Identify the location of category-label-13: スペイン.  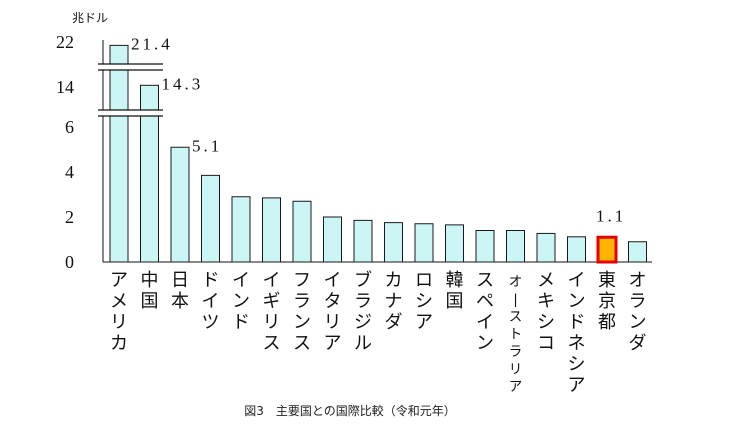
(485, 312).